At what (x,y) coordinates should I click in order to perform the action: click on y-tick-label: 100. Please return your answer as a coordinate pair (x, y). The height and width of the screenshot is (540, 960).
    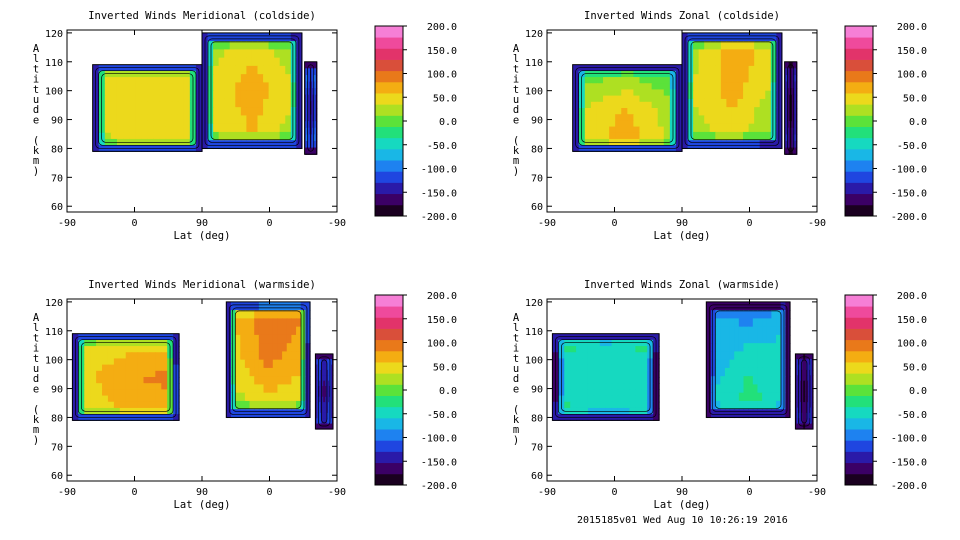
    Looking at the image, I should click on (54, 92).